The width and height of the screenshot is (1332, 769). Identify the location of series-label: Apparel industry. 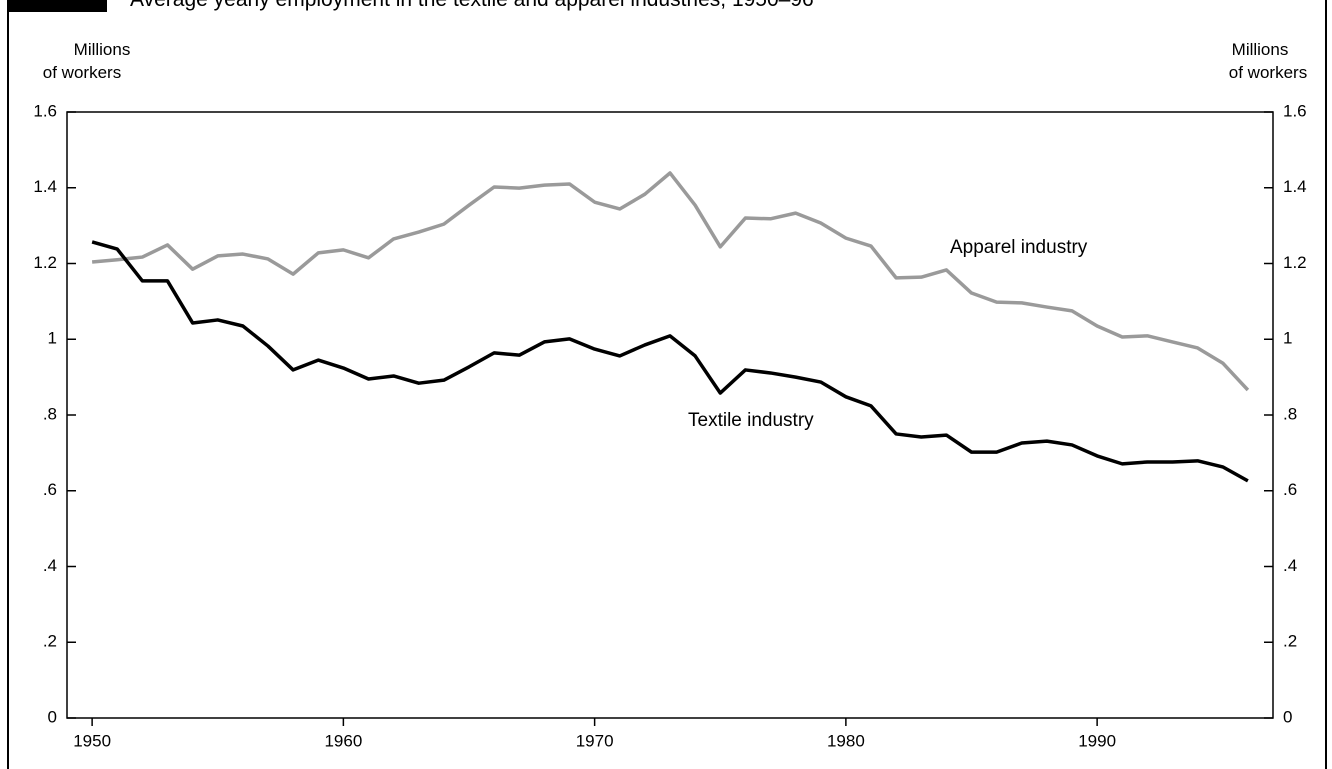
(1019, 247).